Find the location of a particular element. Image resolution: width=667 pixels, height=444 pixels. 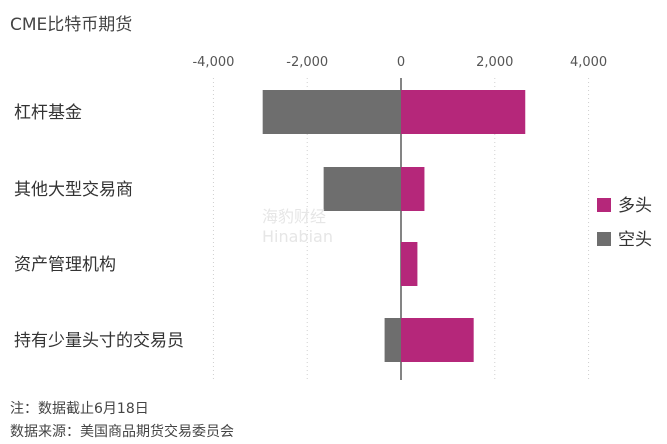

watermark-en: Hinabian is located at coordinates (297, 236).